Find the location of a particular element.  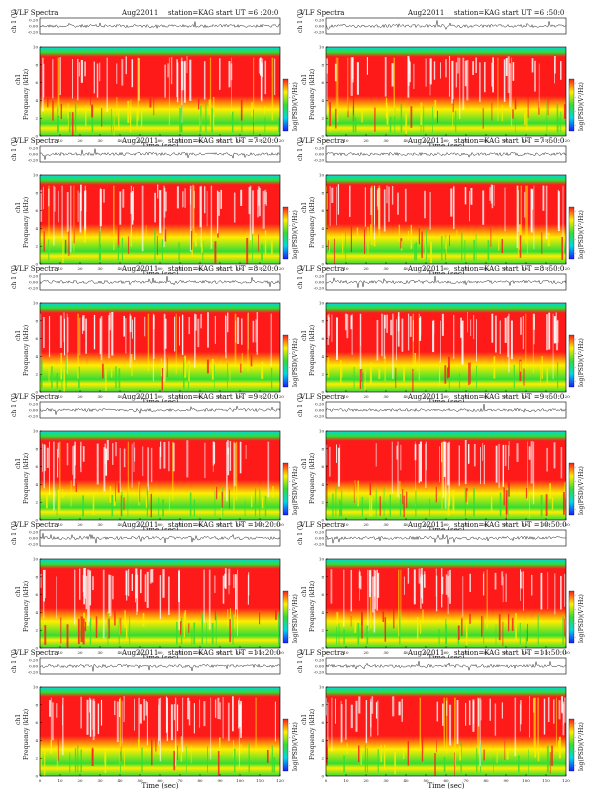

panel-start-time: start UT =7 :20:0 is located at coordinates (247, 141).